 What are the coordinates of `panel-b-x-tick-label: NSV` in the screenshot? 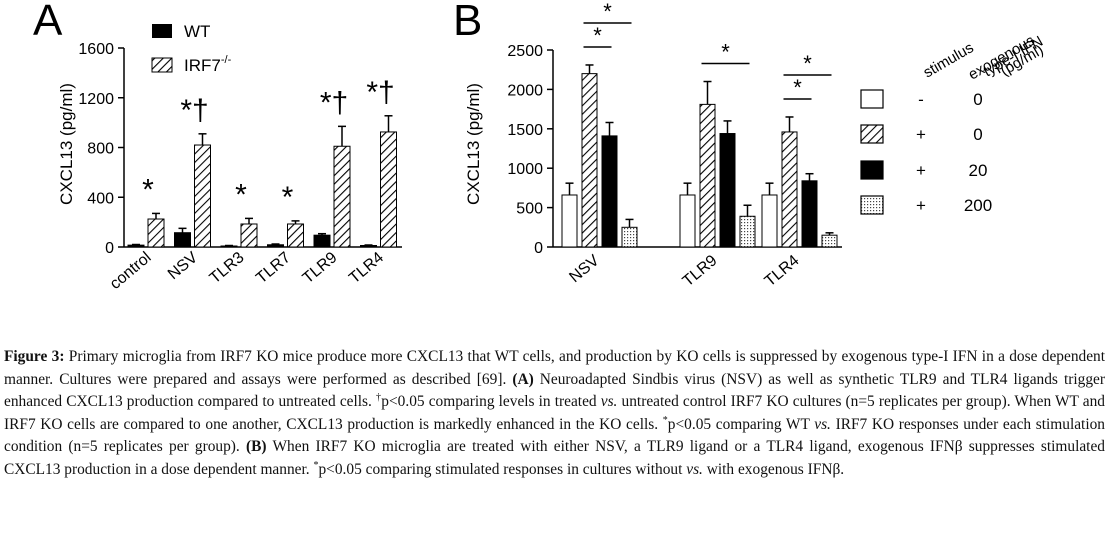 It's located at (584, 269).